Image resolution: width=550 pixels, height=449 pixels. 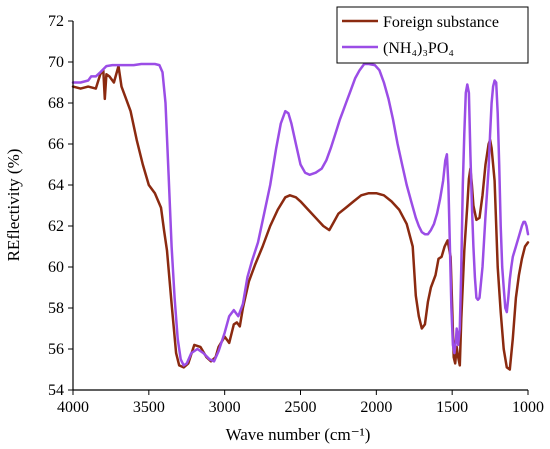 I want to click on legend: Foreign substance (NH₄)₃PO₄, so click(x=432, y=35).